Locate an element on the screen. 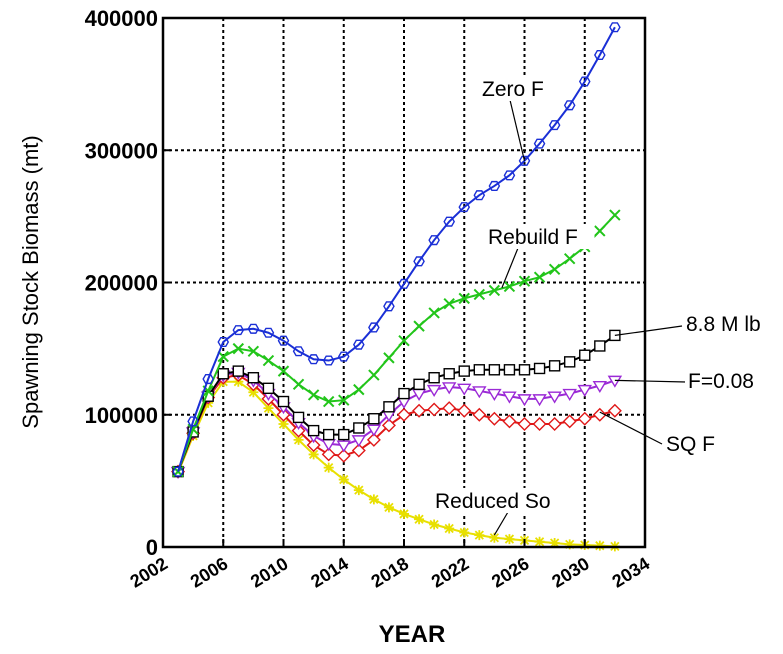 The height and width of the screenshot is (654, 783). x-axis-title: YEAR is located at coordinates (412, 634).